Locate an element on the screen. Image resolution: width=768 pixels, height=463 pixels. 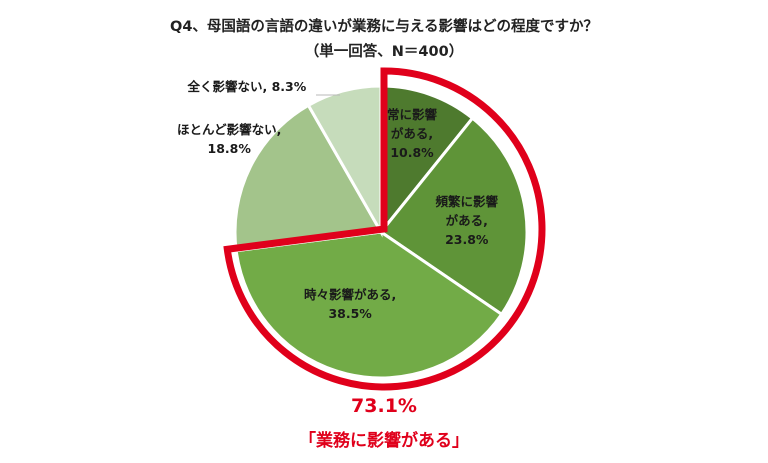
chart-subtitle: （単一回答、N＝400） is located at coordinates (384, 52).